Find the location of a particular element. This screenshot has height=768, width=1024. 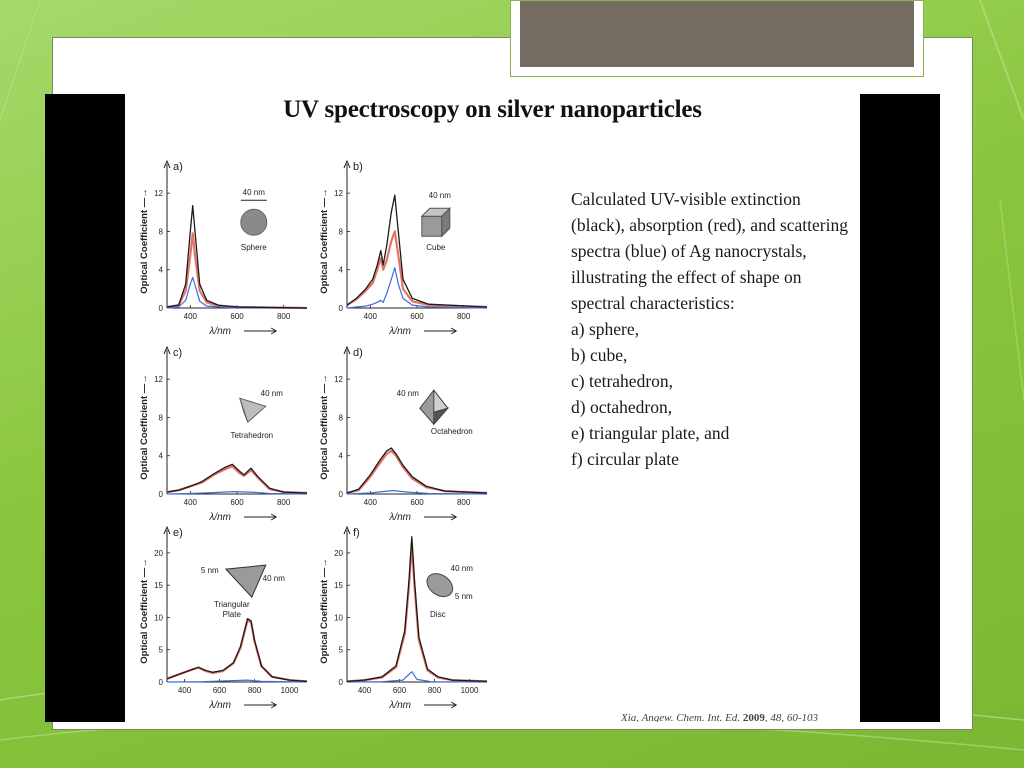

citation-pages: 48, 60-103 is located at coordinates (794, 717).